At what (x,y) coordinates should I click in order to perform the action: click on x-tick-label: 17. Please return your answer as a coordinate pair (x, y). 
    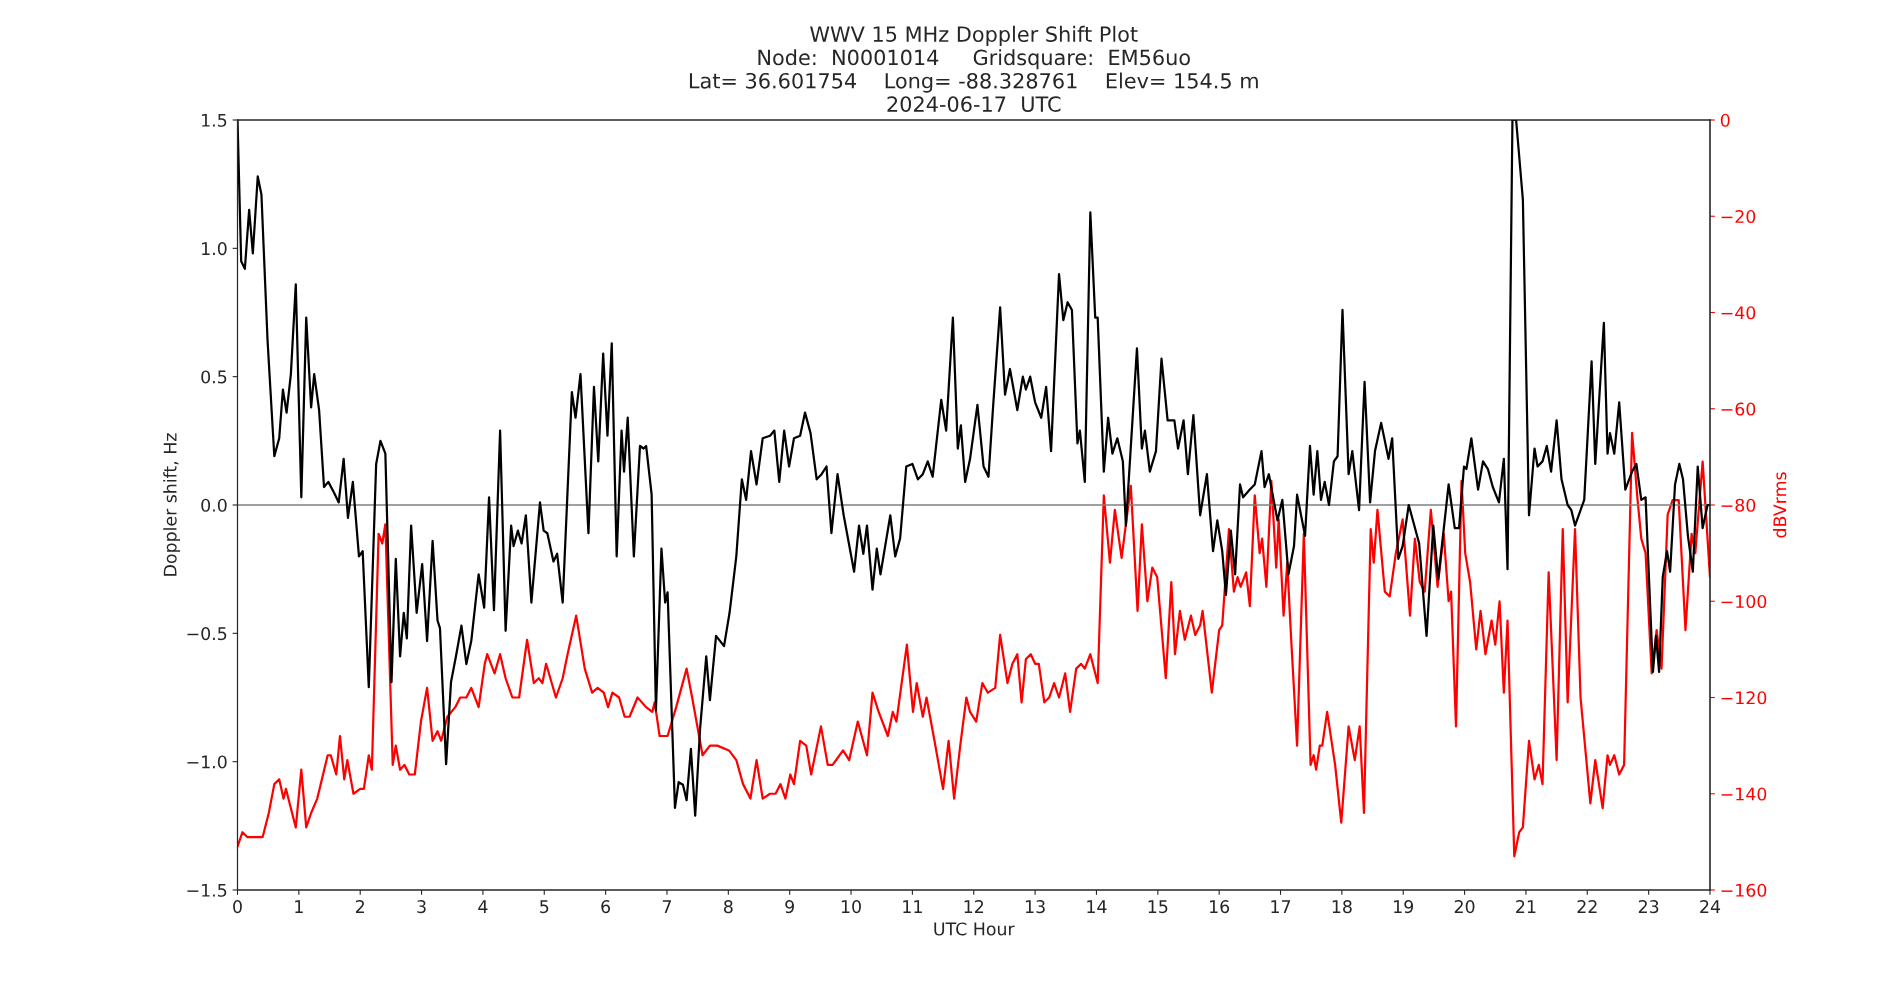
    Looking at the image, I should click on (1281, 906).